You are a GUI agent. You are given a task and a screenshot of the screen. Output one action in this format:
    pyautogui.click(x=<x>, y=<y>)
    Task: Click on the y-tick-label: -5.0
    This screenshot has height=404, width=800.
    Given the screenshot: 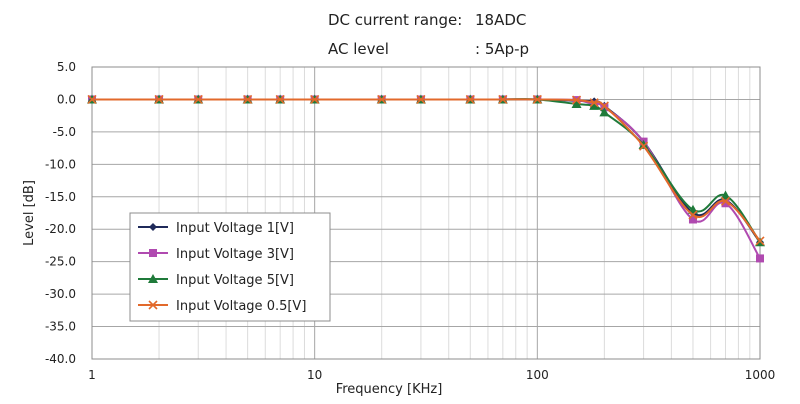 What is the action you would take?
    pyautogui.click(x=64, y=132)
    